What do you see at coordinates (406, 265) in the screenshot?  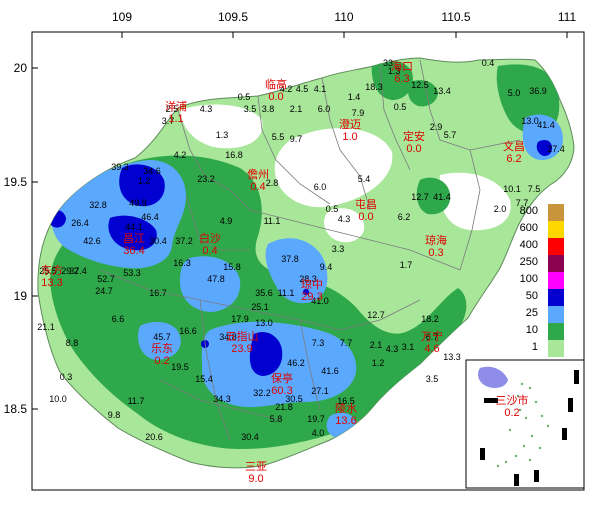 I see `station-value: 1.7` at bounding box center [406, 265].